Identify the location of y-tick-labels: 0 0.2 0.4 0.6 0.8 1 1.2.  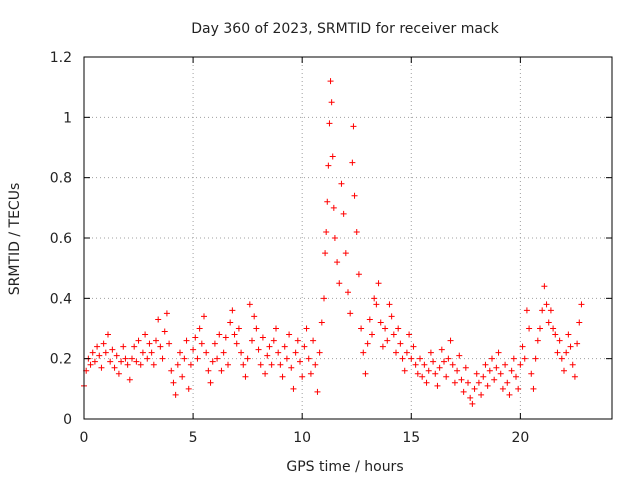
(61, 239).